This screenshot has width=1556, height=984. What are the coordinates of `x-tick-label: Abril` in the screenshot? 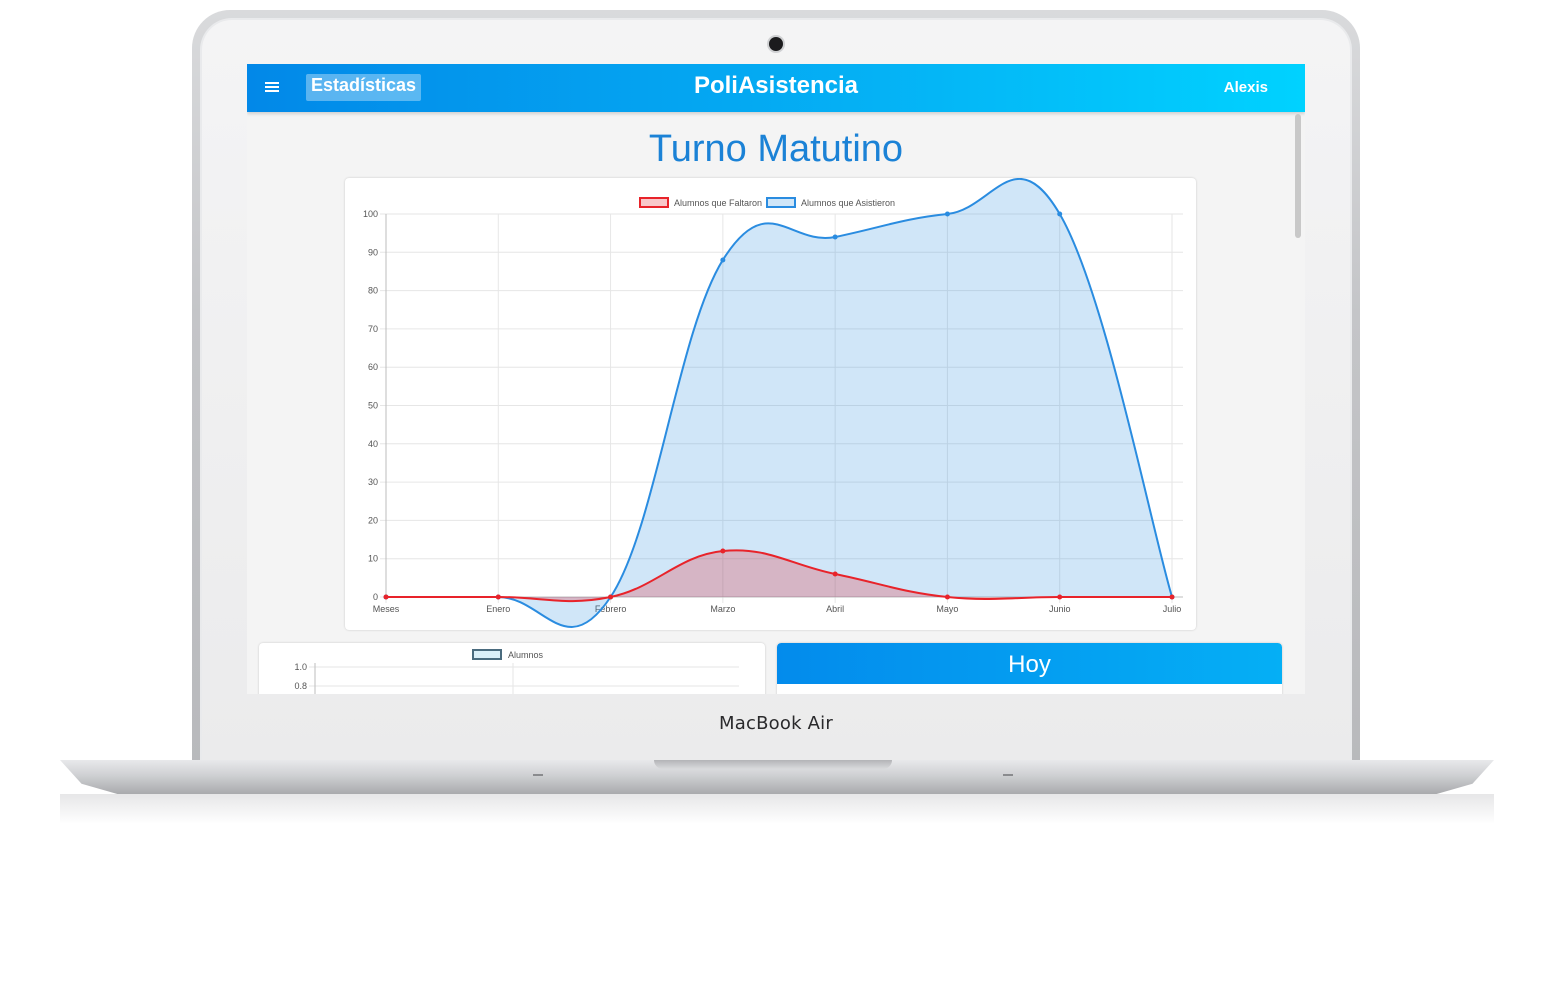 It's located at (835, 609).